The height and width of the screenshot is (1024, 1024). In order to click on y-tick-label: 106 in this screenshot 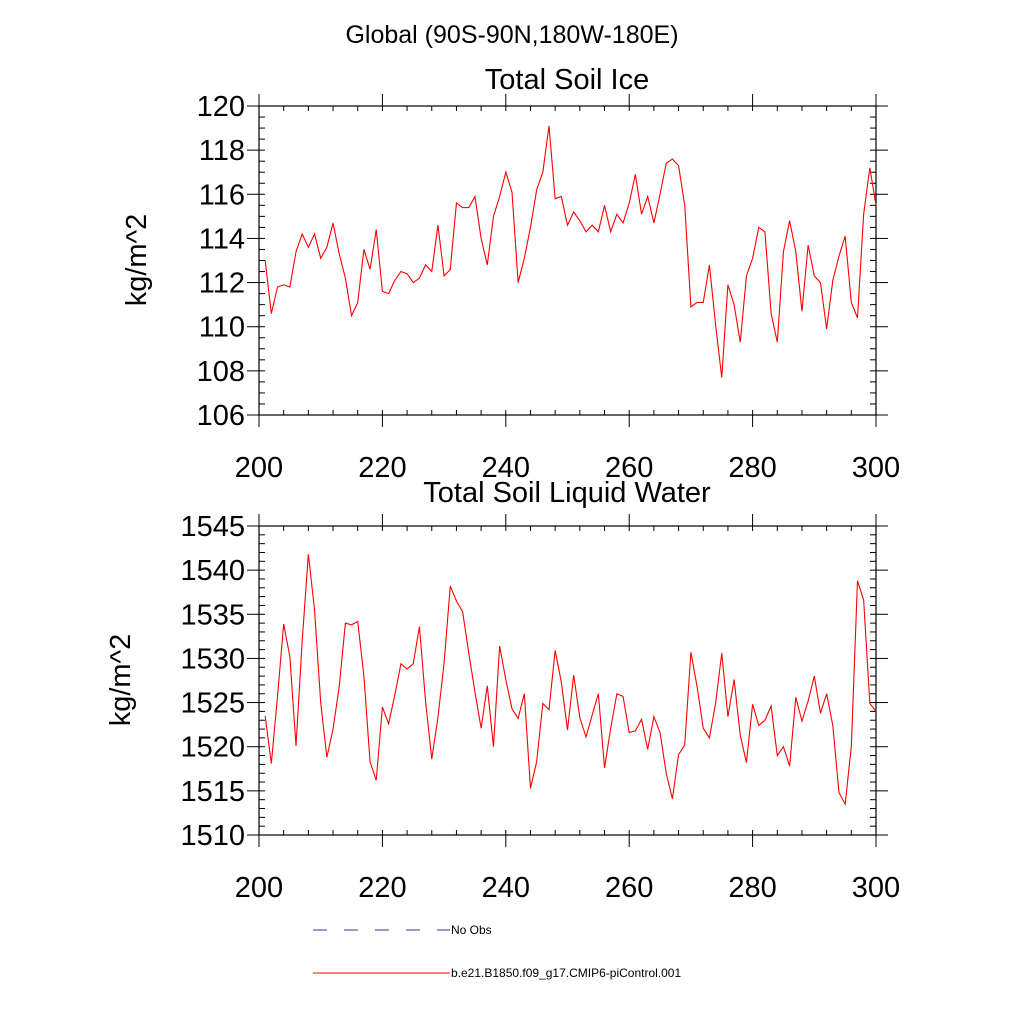, I will do `click(221, 416)`.